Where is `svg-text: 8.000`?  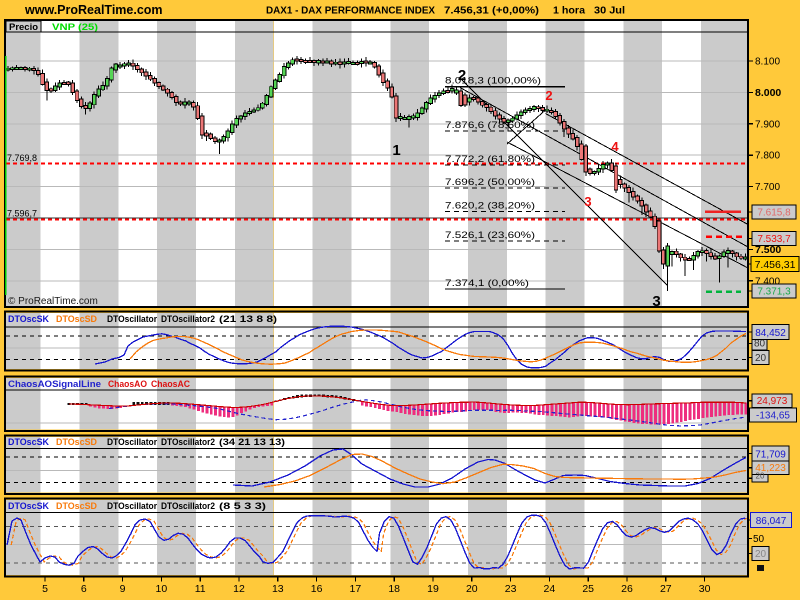
svg-text: 8.000 is located at coordinates (768, 93).